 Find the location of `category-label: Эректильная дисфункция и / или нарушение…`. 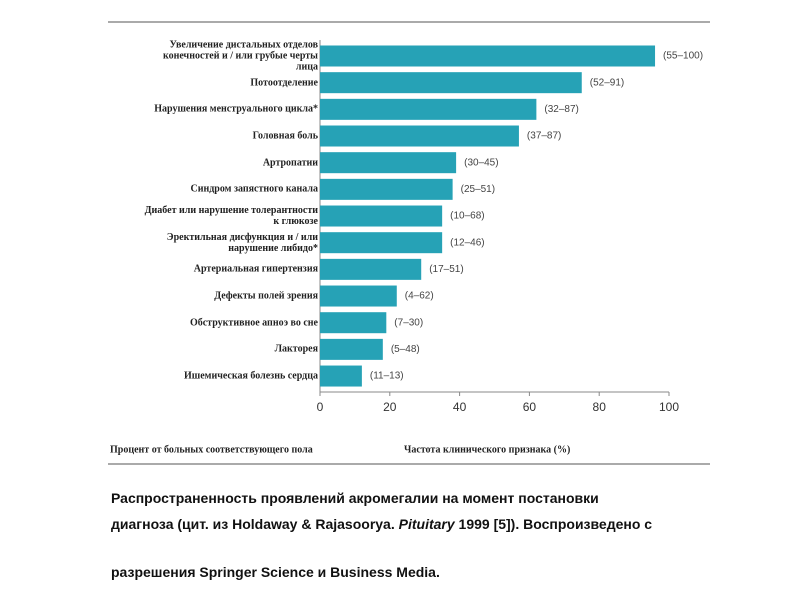

category-label: Эректильная дисфункция и / или нарушение… is located at coordinates (242, 242).